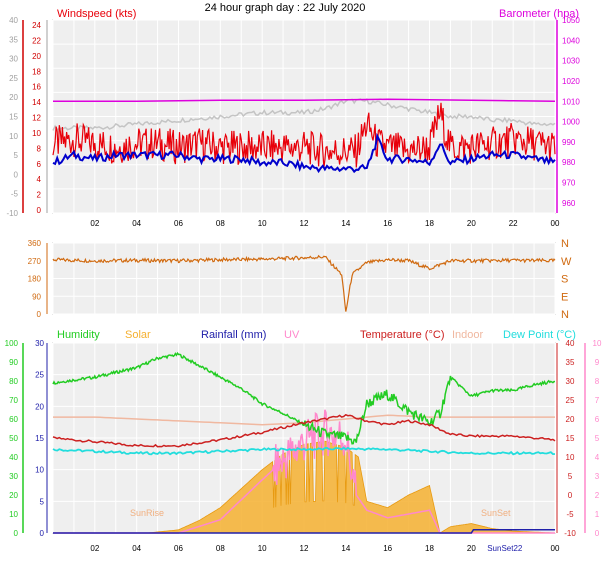 The width and height of the screenshot is (608, 561). I want to click on barometer-line, so click(304, 100).